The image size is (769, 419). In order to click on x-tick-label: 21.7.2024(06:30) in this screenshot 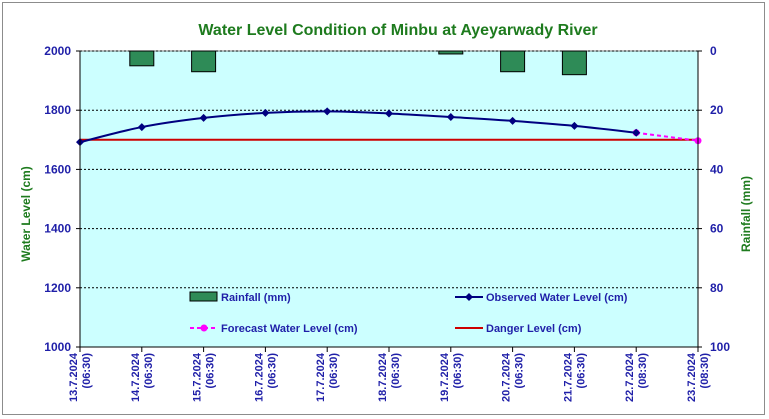, I will do `click(574, 377)`.